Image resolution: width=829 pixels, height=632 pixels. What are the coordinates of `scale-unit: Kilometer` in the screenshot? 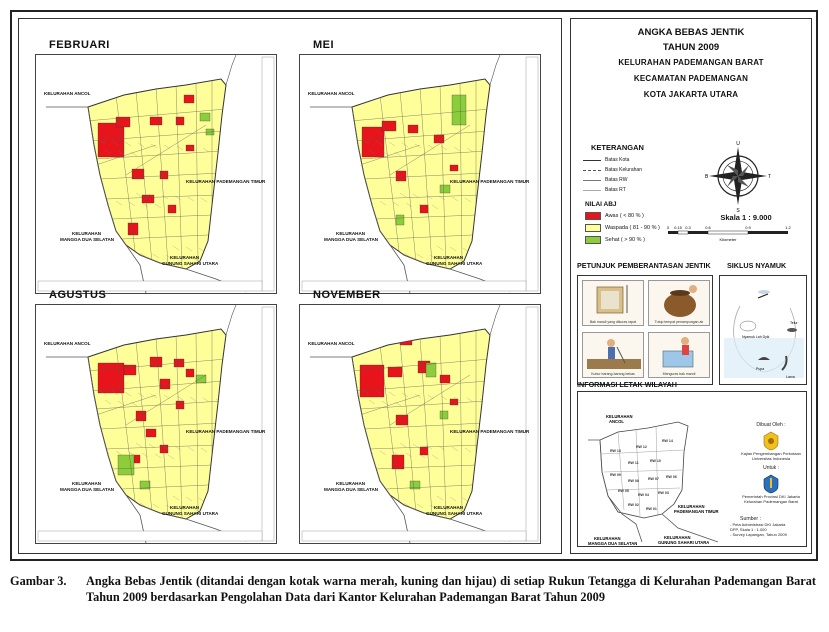 It's located at (729, 239).